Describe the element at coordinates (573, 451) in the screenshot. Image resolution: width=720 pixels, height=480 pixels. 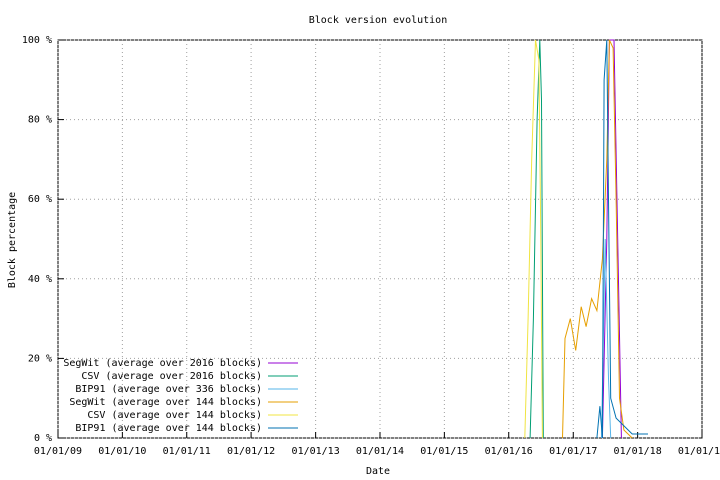
I see `x-tick-label: 01/01/17` at that location.